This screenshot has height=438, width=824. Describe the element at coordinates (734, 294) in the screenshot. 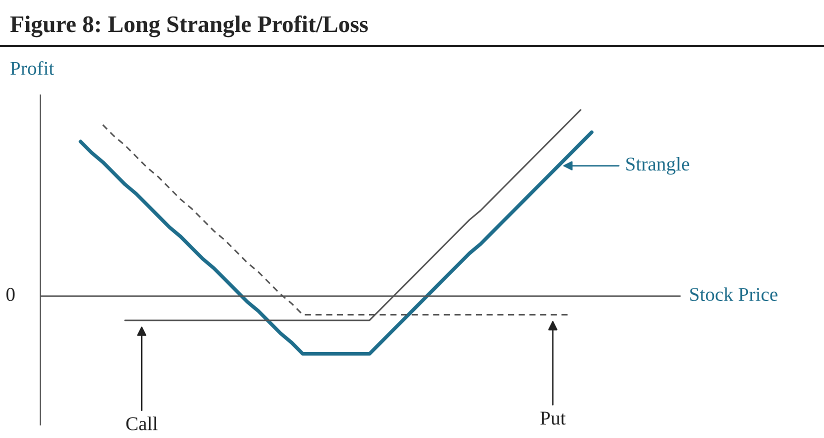

I see `x-axis-title: Stock Price` at that location.